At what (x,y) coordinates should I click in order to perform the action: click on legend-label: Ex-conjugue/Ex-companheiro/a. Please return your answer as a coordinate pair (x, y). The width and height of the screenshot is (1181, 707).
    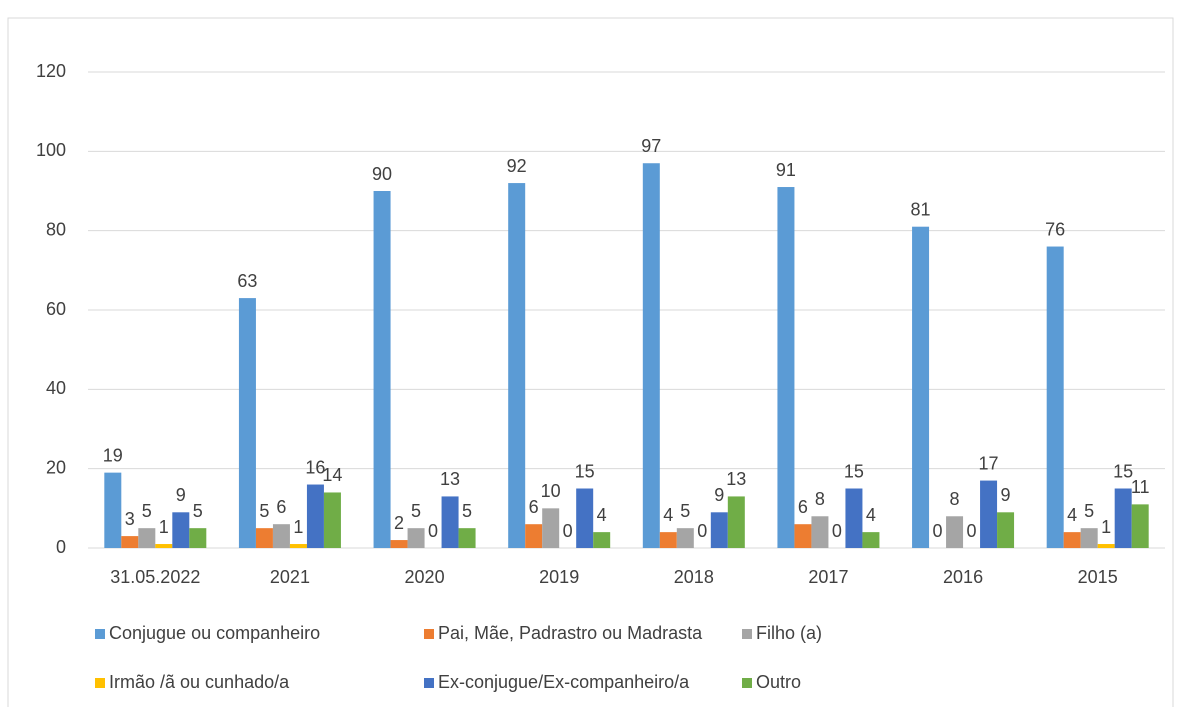
    Looking at the image, I should click on (564, 682).